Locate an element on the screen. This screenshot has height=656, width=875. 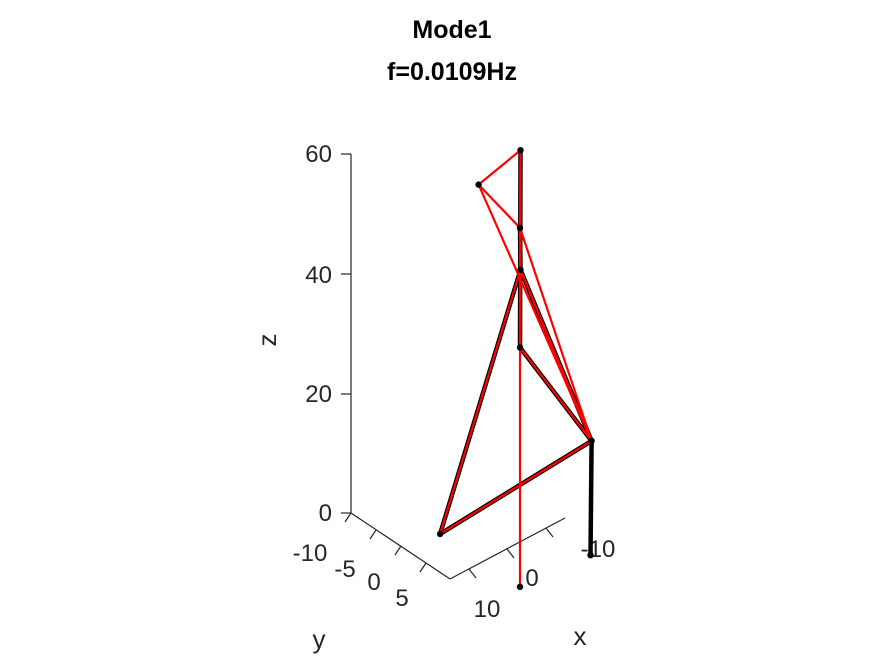
z-axis-label: z is located at coordinates (267, 340).